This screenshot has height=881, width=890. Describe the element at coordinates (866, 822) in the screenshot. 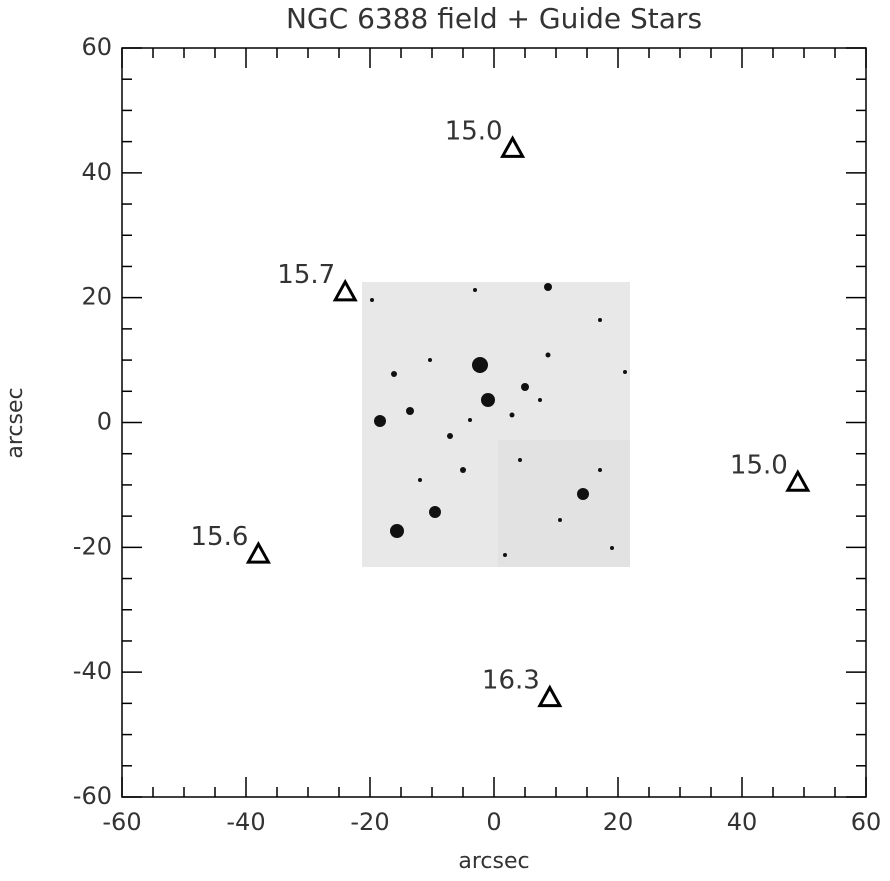

I see `x-tick-label: 60` at that location.